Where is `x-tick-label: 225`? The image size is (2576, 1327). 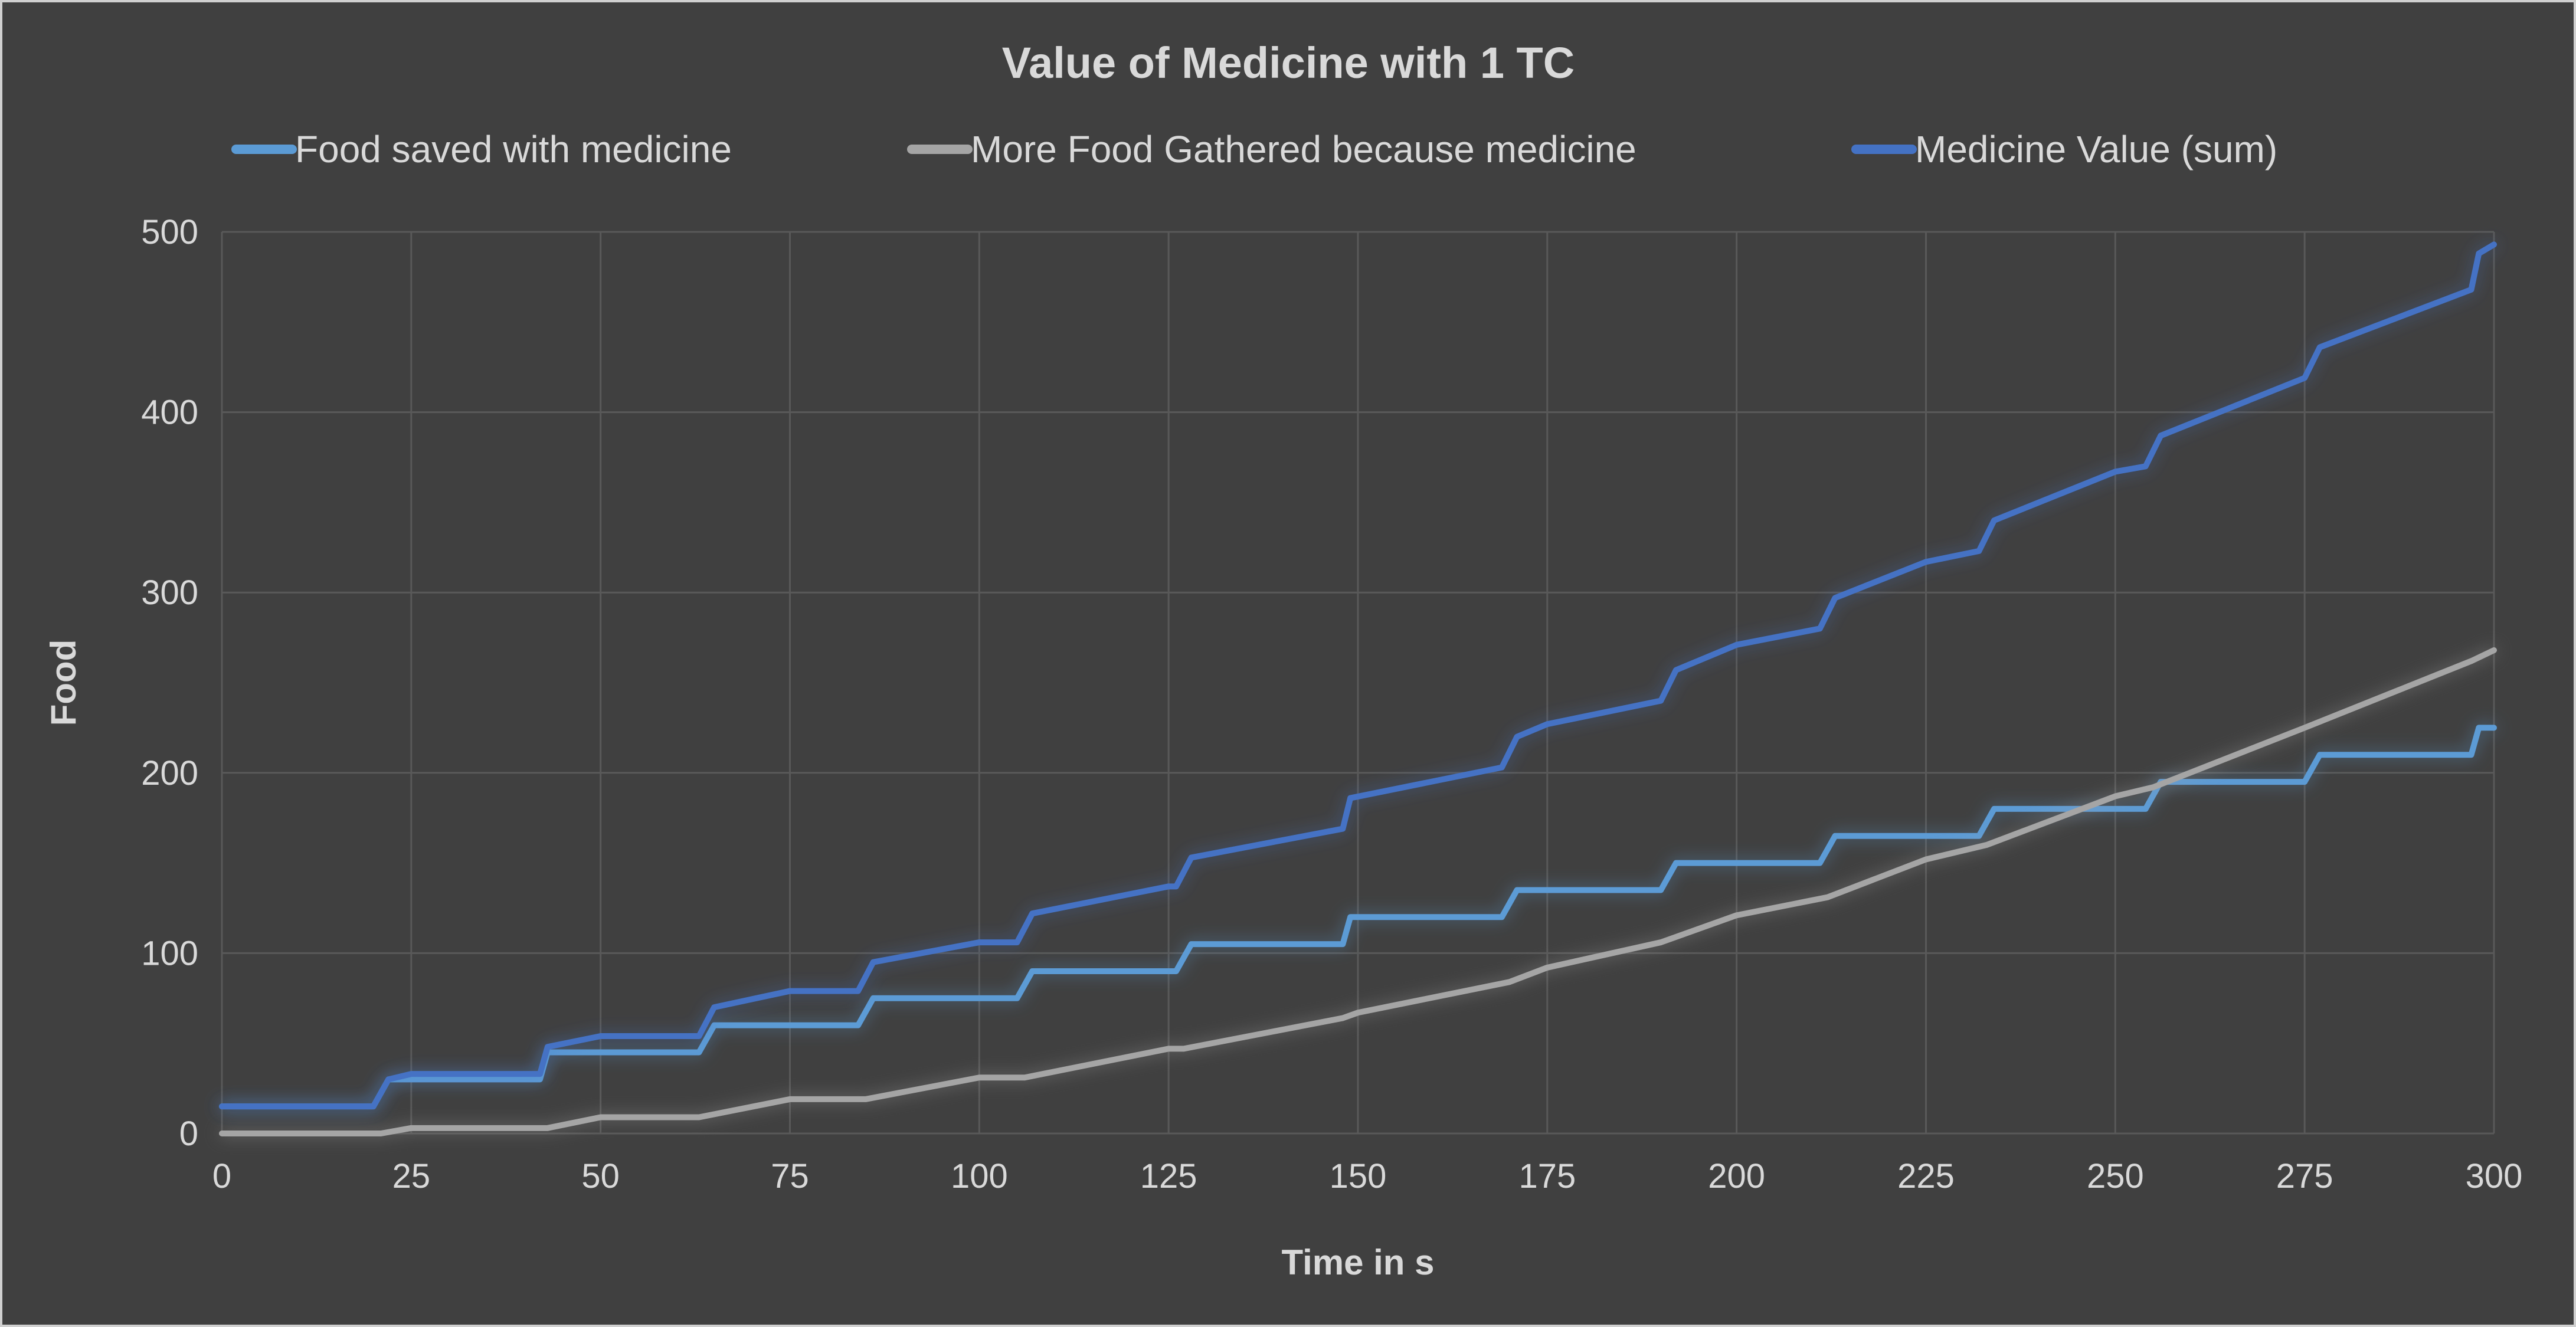 x-tick-label: 225 is located at coordinates (1926, 1176).